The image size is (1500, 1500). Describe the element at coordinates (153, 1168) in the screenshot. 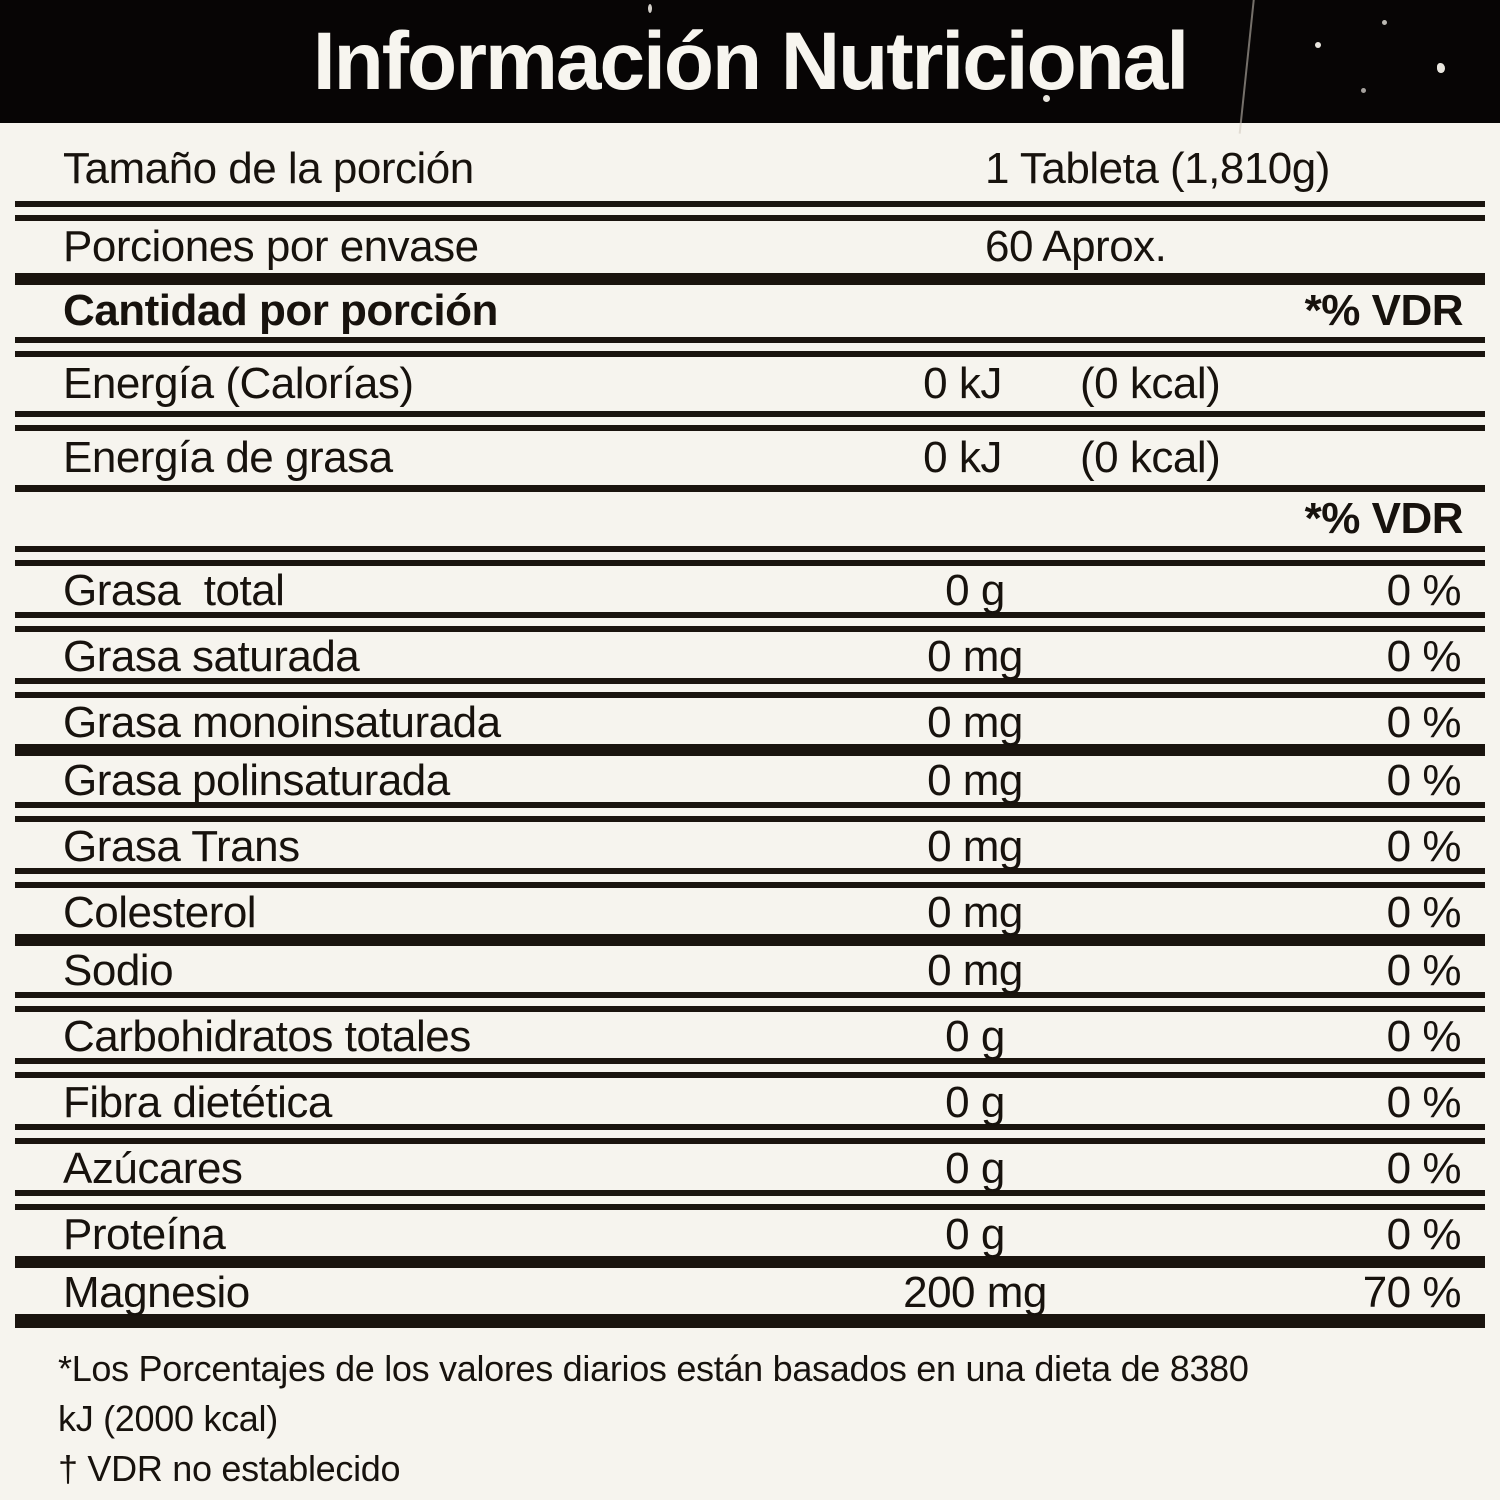

I see `nutrient-label: Azúcares` at that location.